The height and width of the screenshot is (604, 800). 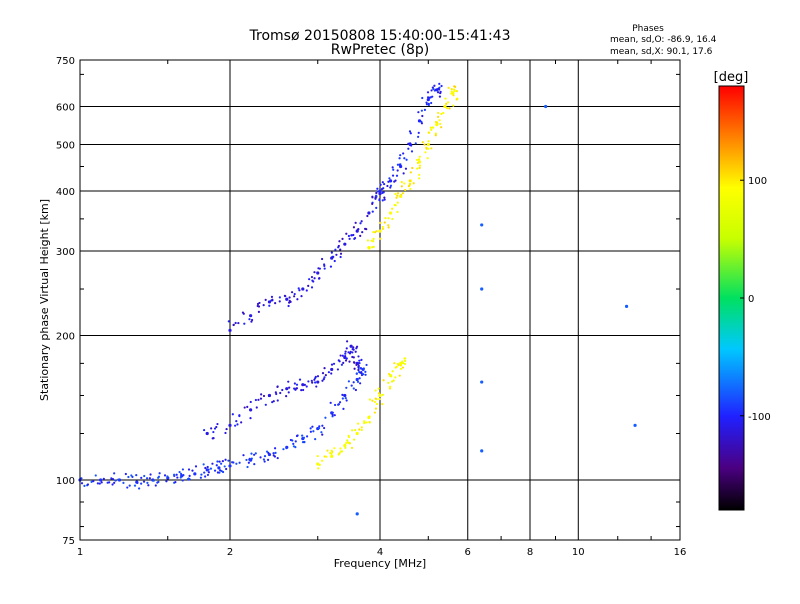 I want to click on x-tick-label: 4, so click(x=380, y=552).